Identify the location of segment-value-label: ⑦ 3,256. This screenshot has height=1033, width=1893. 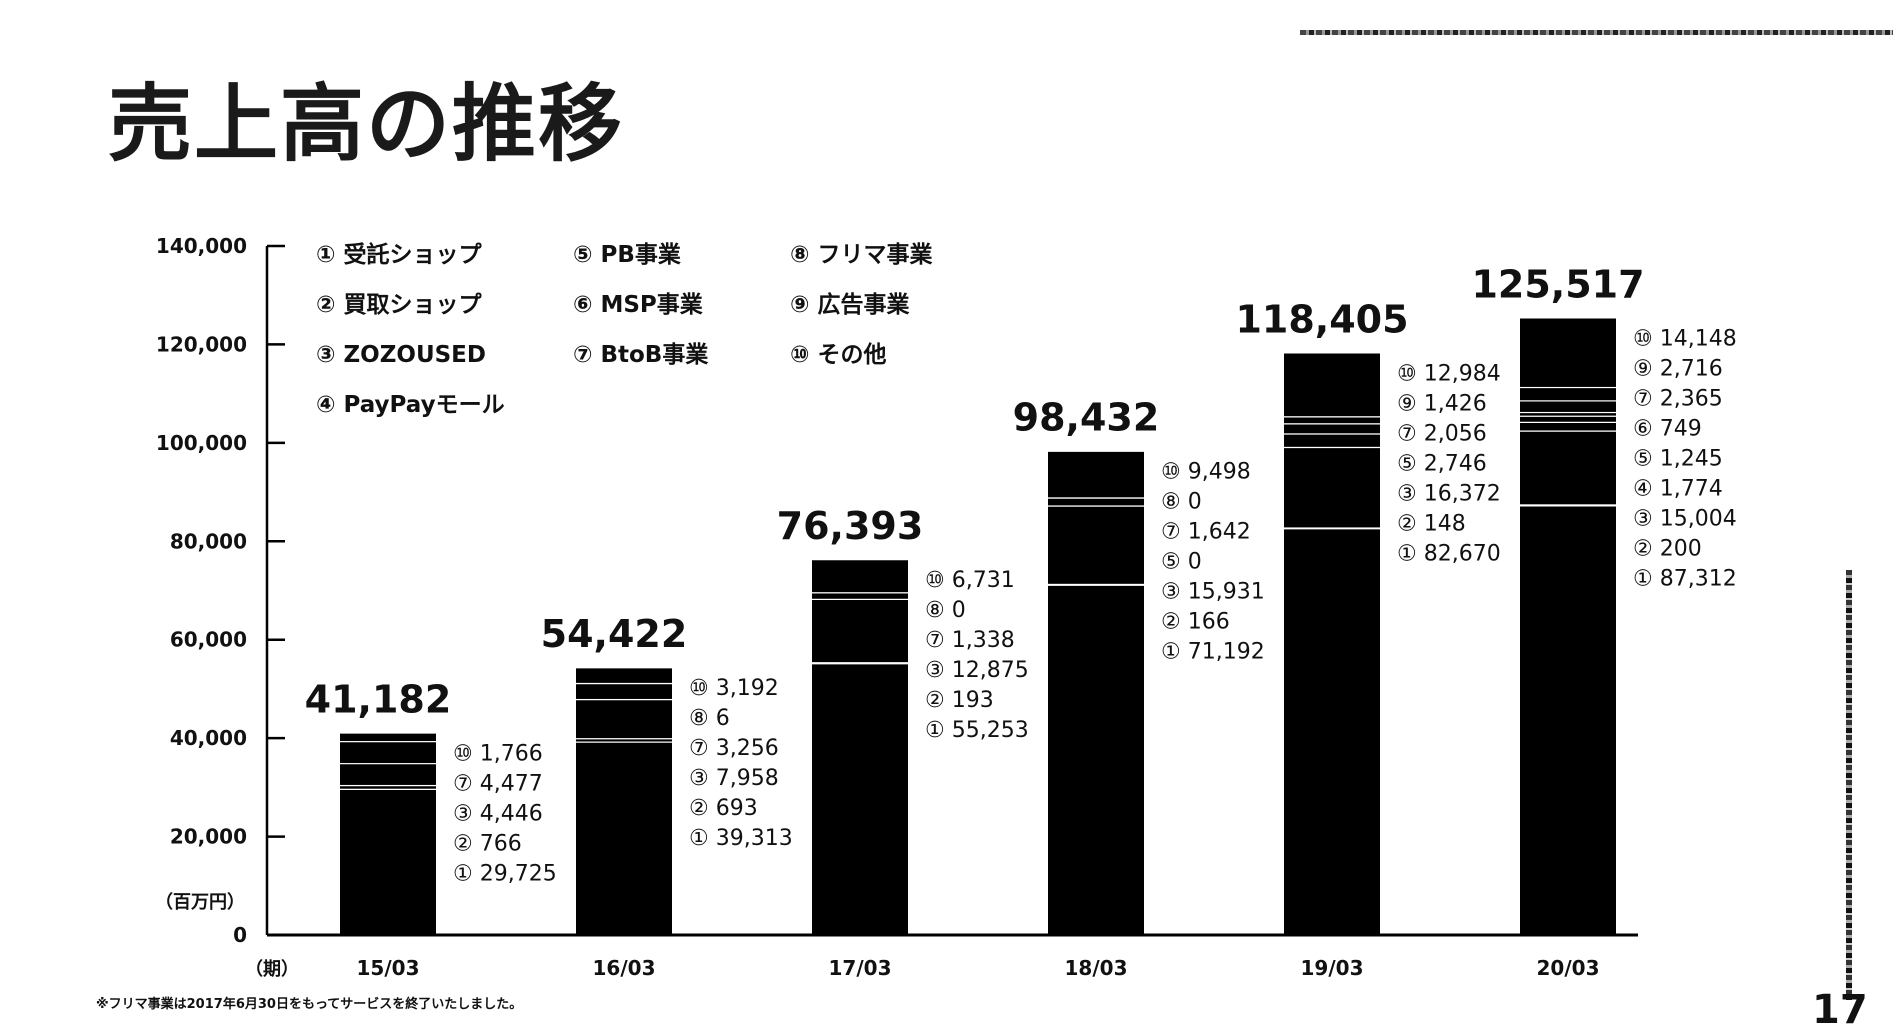
(734, 748).